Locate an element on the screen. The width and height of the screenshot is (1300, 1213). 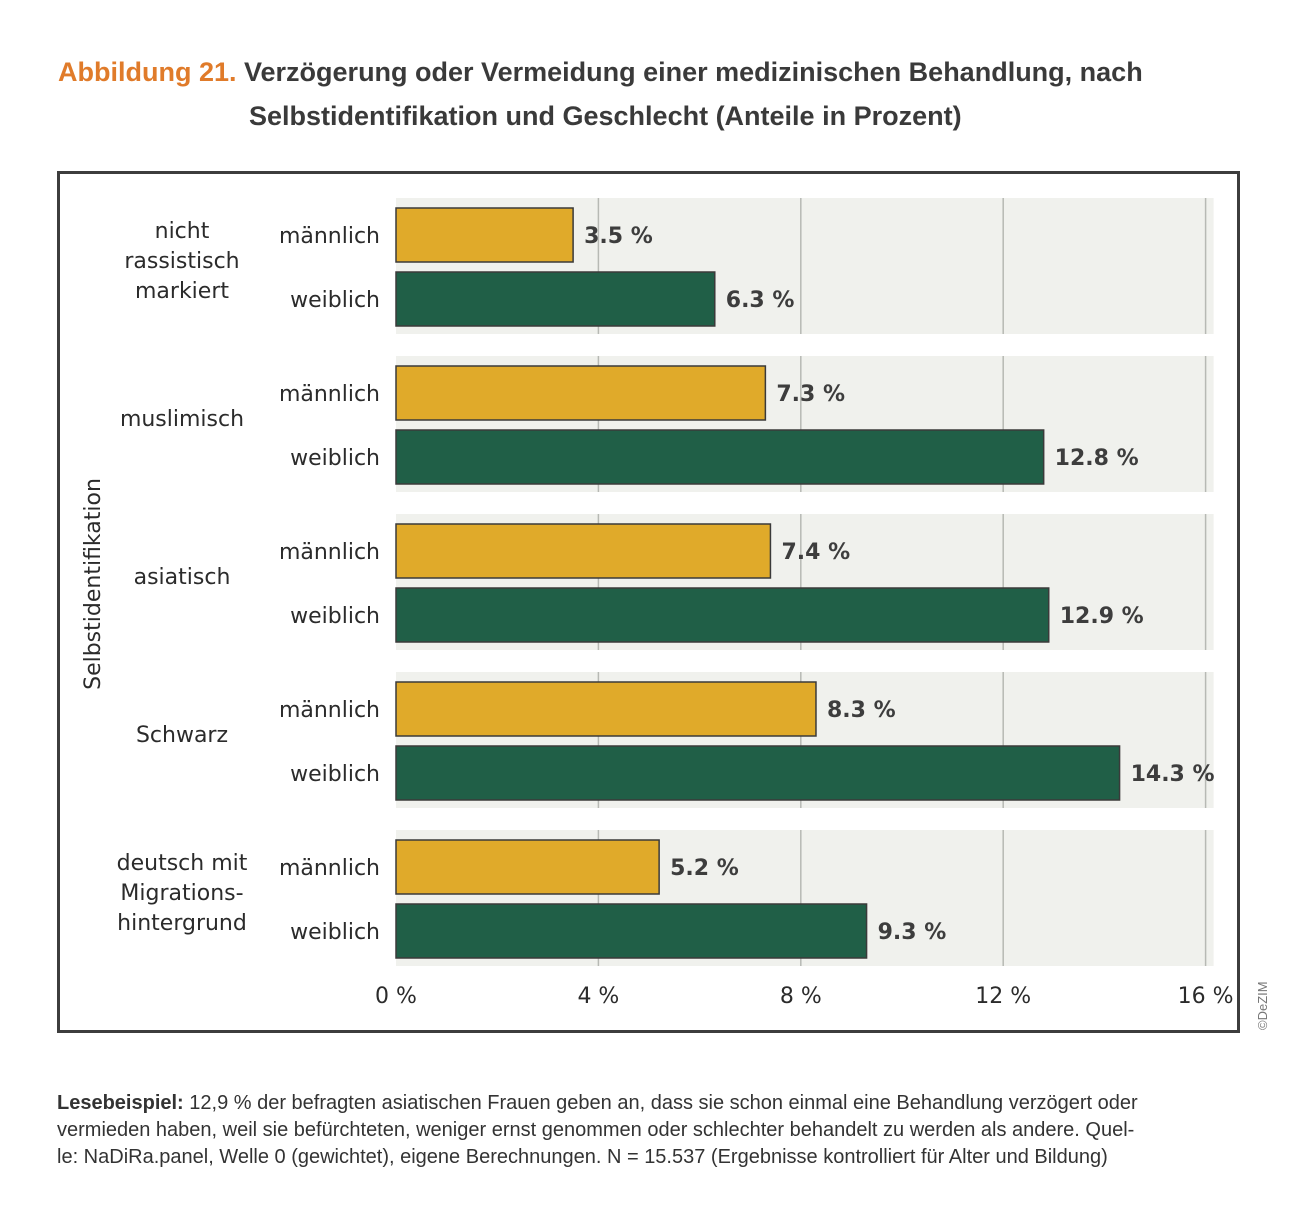
x-tick-label: 8 % is located at coordinates (801, 996).